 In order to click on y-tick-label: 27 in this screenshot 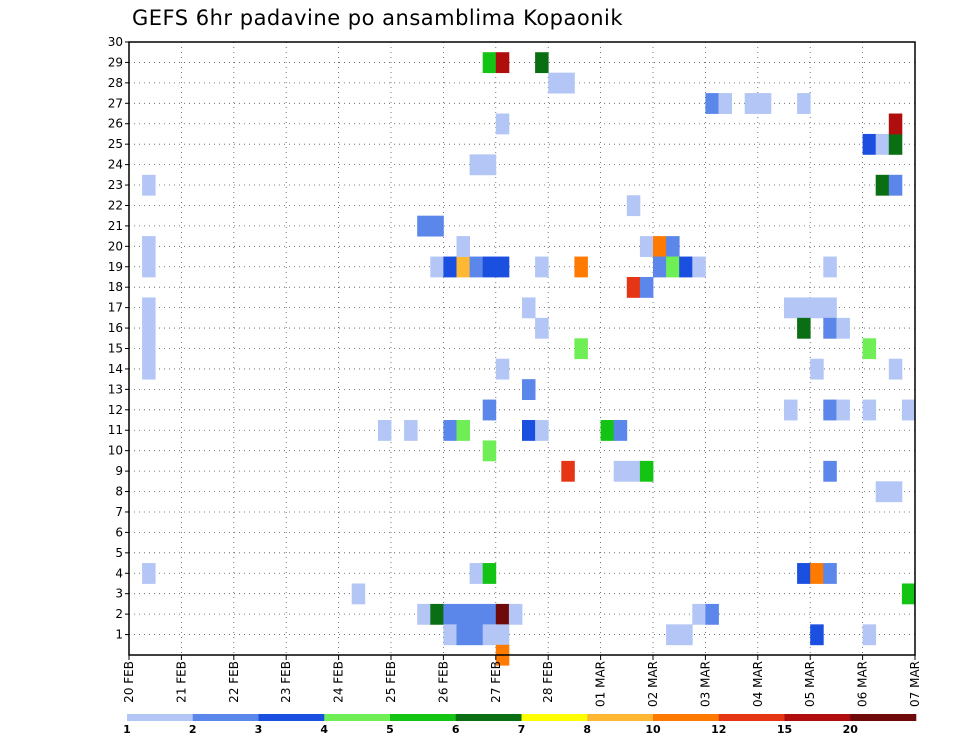, I will do `click(115, 103)`.